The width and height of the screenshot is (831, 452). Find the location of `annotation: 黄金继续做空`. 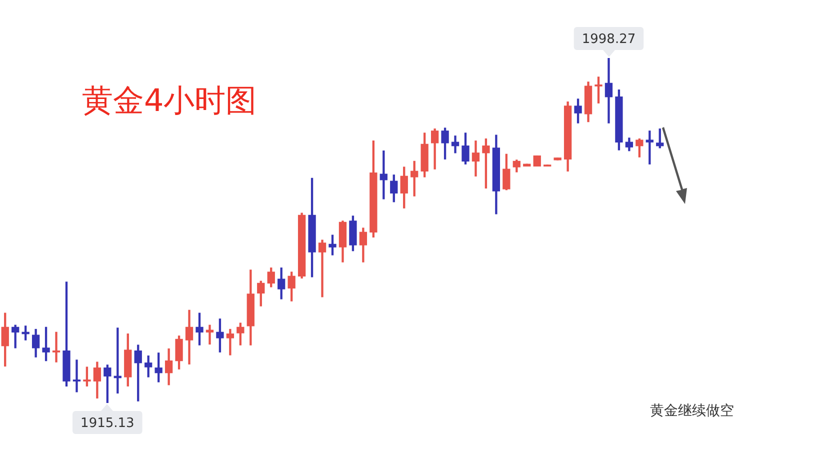

annotation: 黄金继续做空 is located at coordinates (692, 411).